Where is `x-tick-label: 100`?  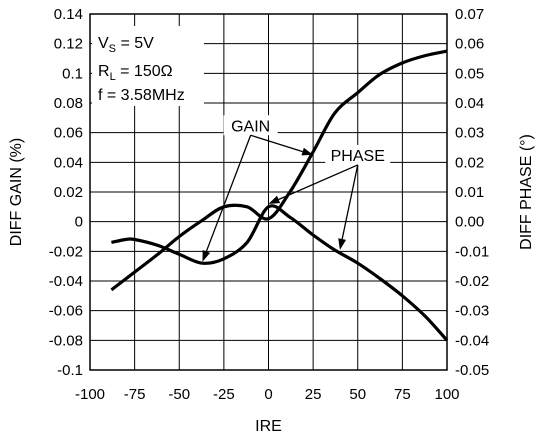
x-tick-label: 100 is located at coordinates (446, 394).